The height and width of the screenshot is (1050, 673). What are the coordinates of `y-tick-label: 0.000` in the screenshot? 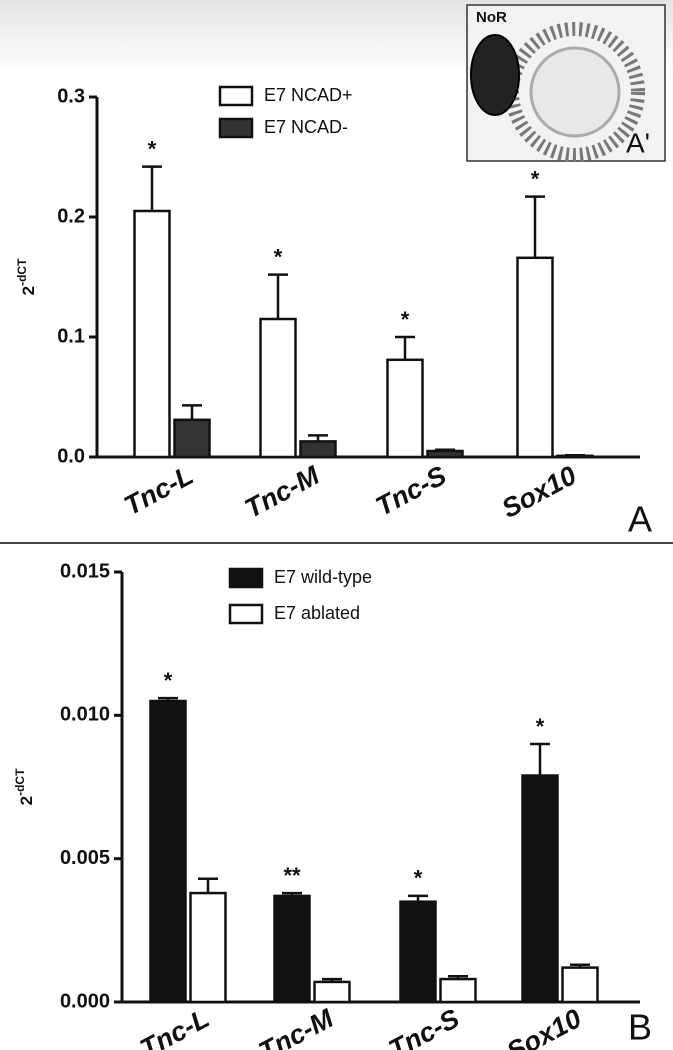 It's located at (85, 1001).